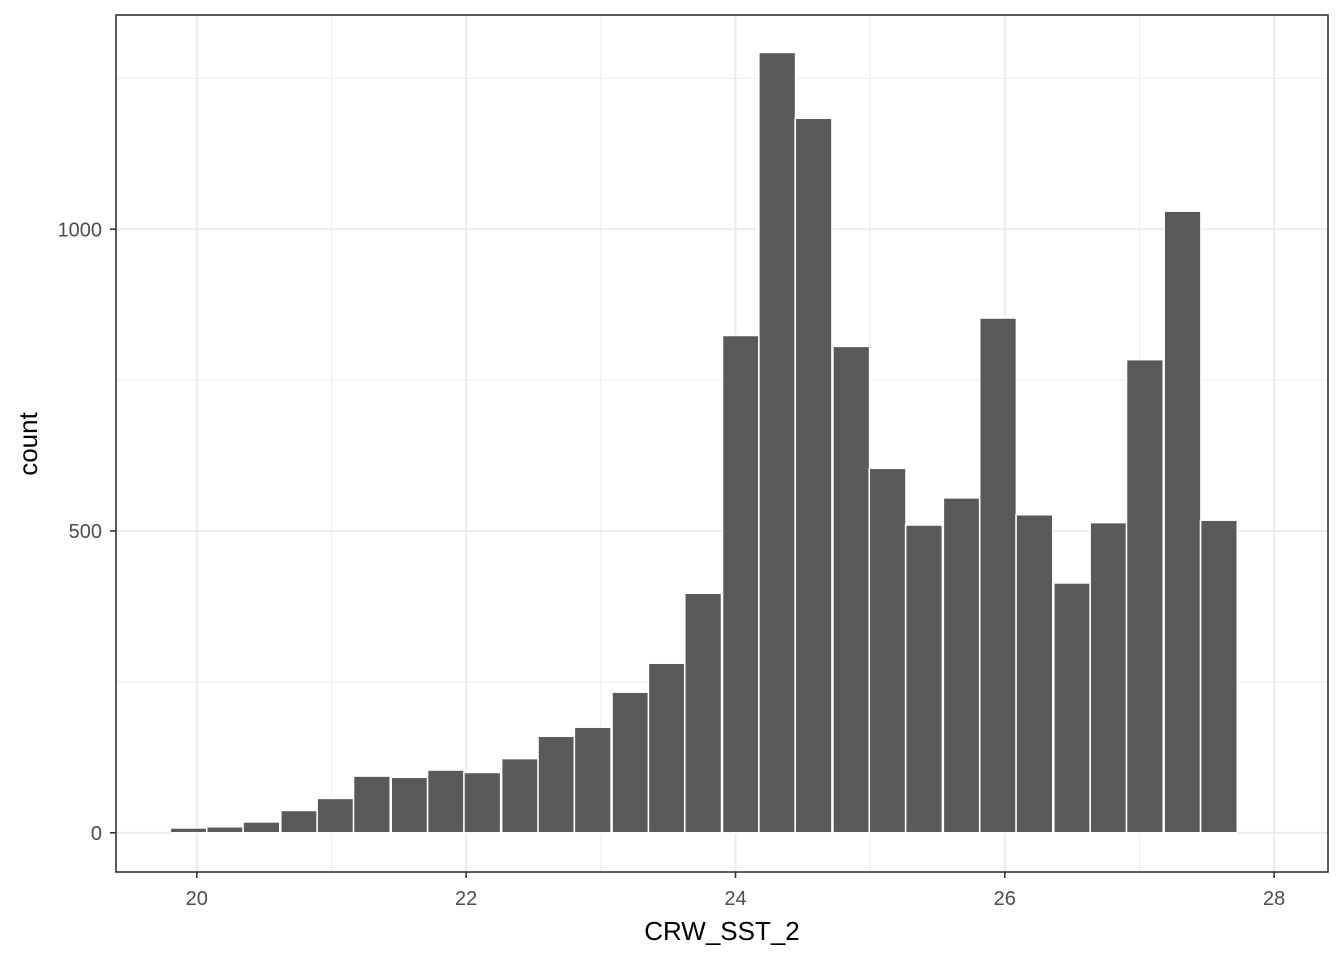 This screenshot has height=965, width=1344. What do you see at coordinates (722, 931) in the screenshot?
I see `x-axis-title: CRW_SST_2` at bounding box center [722, 931].